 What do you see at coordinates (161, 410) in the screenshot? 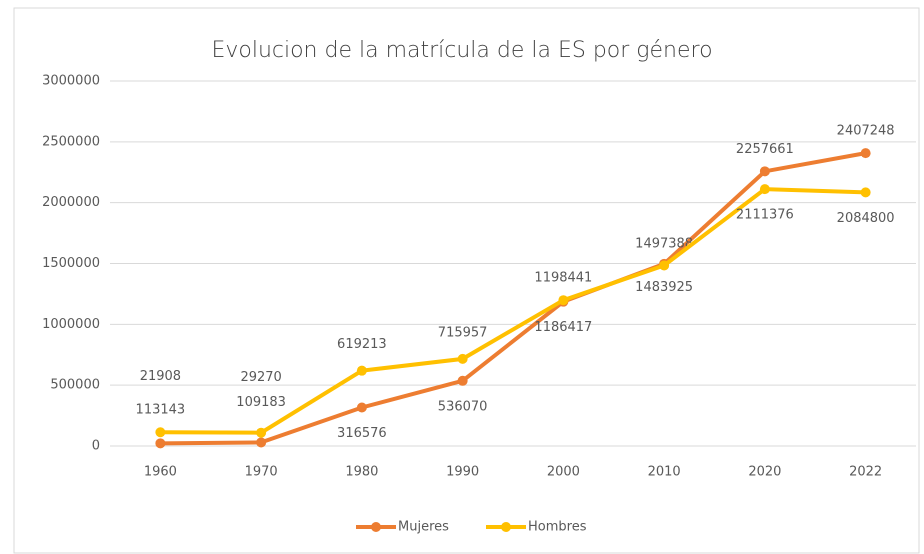
I see `data-label: 113143` at bounding box center [161, 410].